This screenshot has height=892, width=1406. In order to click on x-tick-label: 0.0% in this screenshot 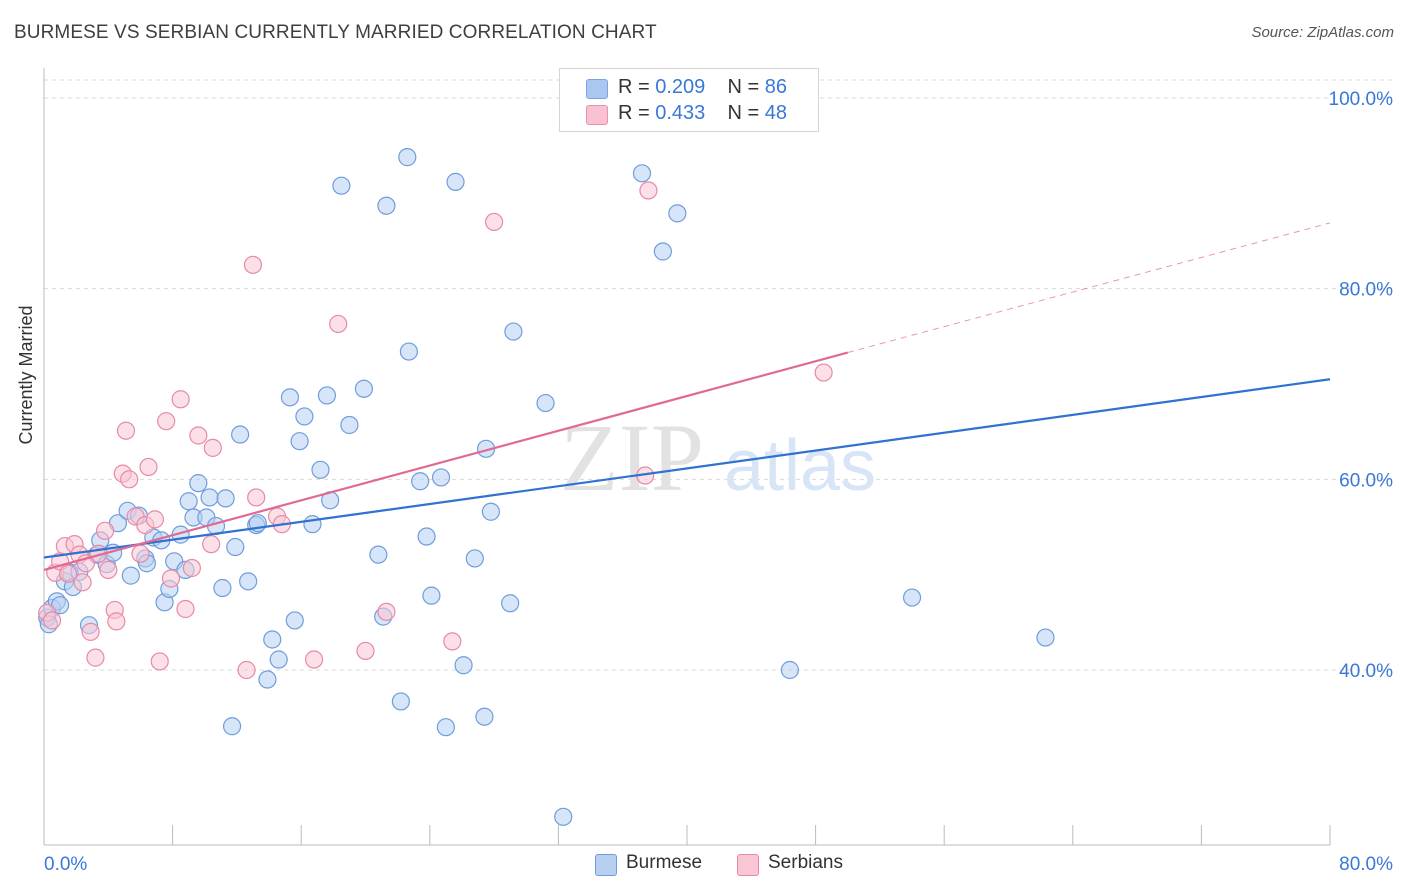, I will do `click(65, 864)`.